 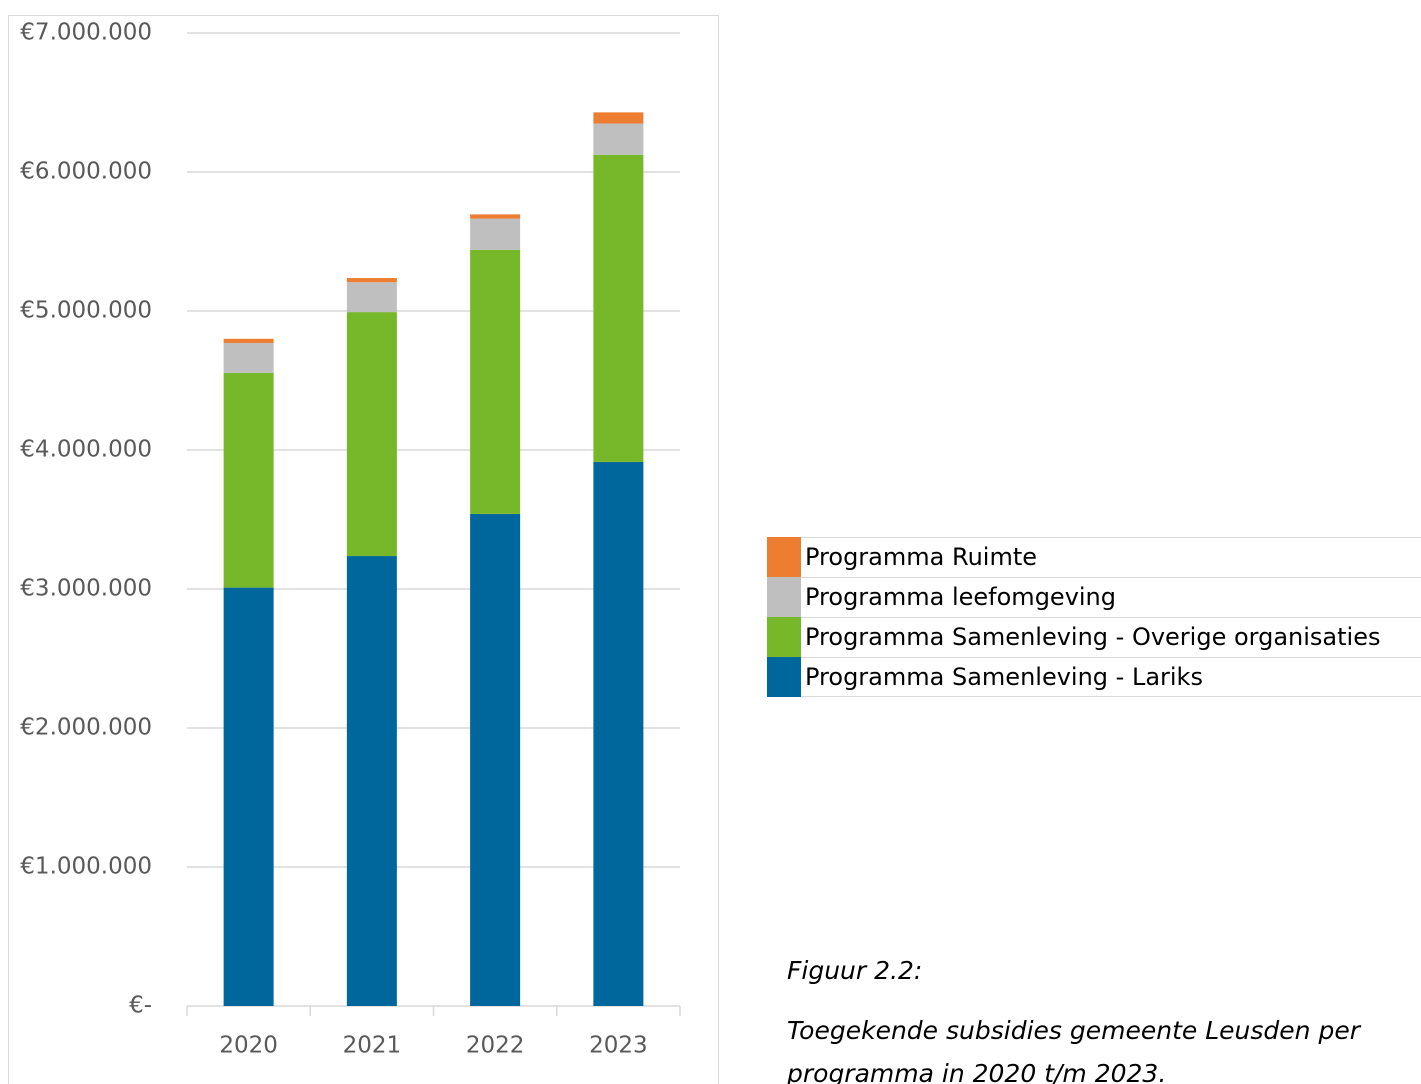 I want to click on y-tick-label: €3.000.000, so click(x=86, y=589).